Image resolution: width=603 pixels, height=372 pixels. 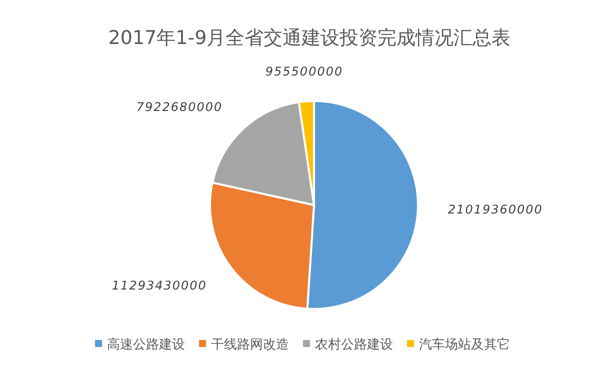 What do you see at coordinates (146, 344) in the screenshot?
I see `legend-label: 高速公路建设` at bounding box center [146, 344].